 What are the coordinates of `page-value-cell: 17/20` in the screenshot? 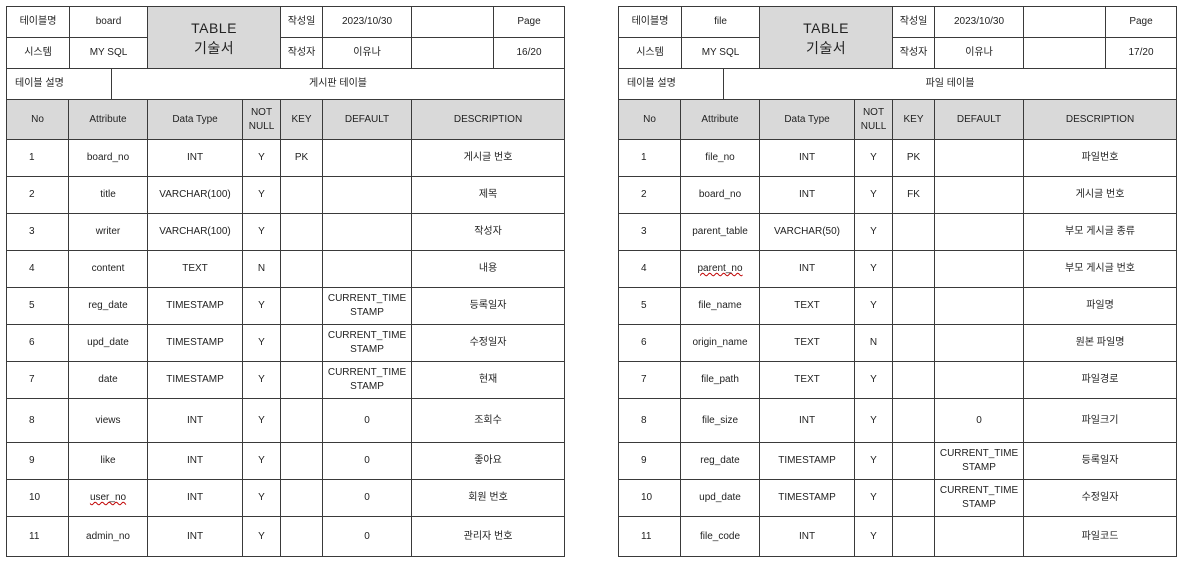 It's located at (1100, 53).